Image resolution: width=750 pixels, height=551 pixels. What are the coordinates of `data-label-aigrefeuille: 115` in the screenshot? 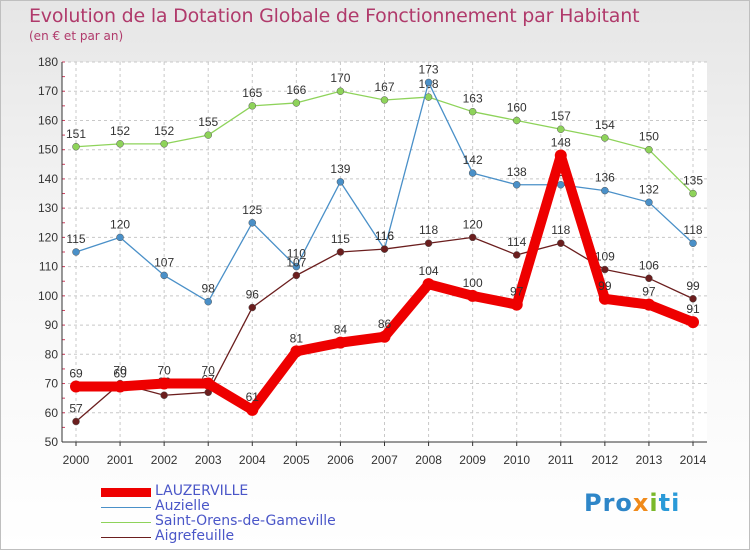 It's located at (340, 239).